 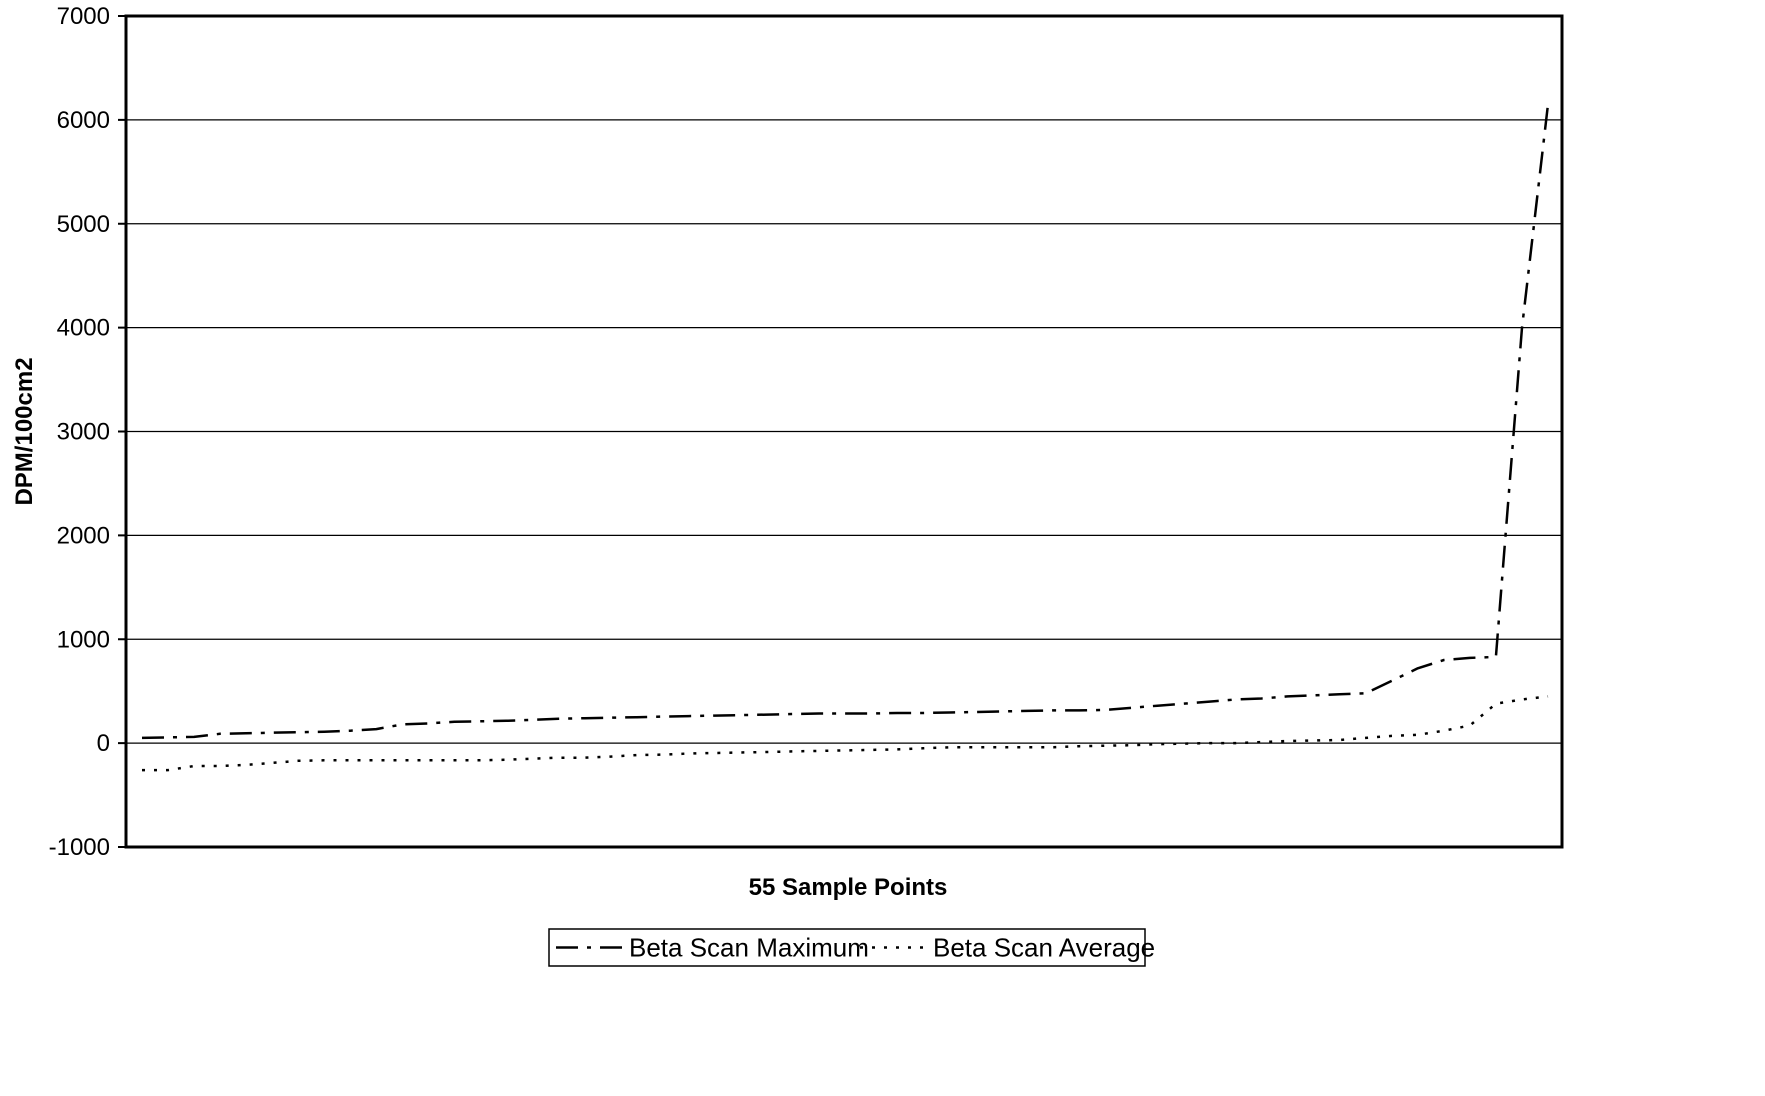 What do you see at coordinates (83, 432) in the screenshot?
I see `y-tick-label-3000: 3000` at bounding box center [83, 432].